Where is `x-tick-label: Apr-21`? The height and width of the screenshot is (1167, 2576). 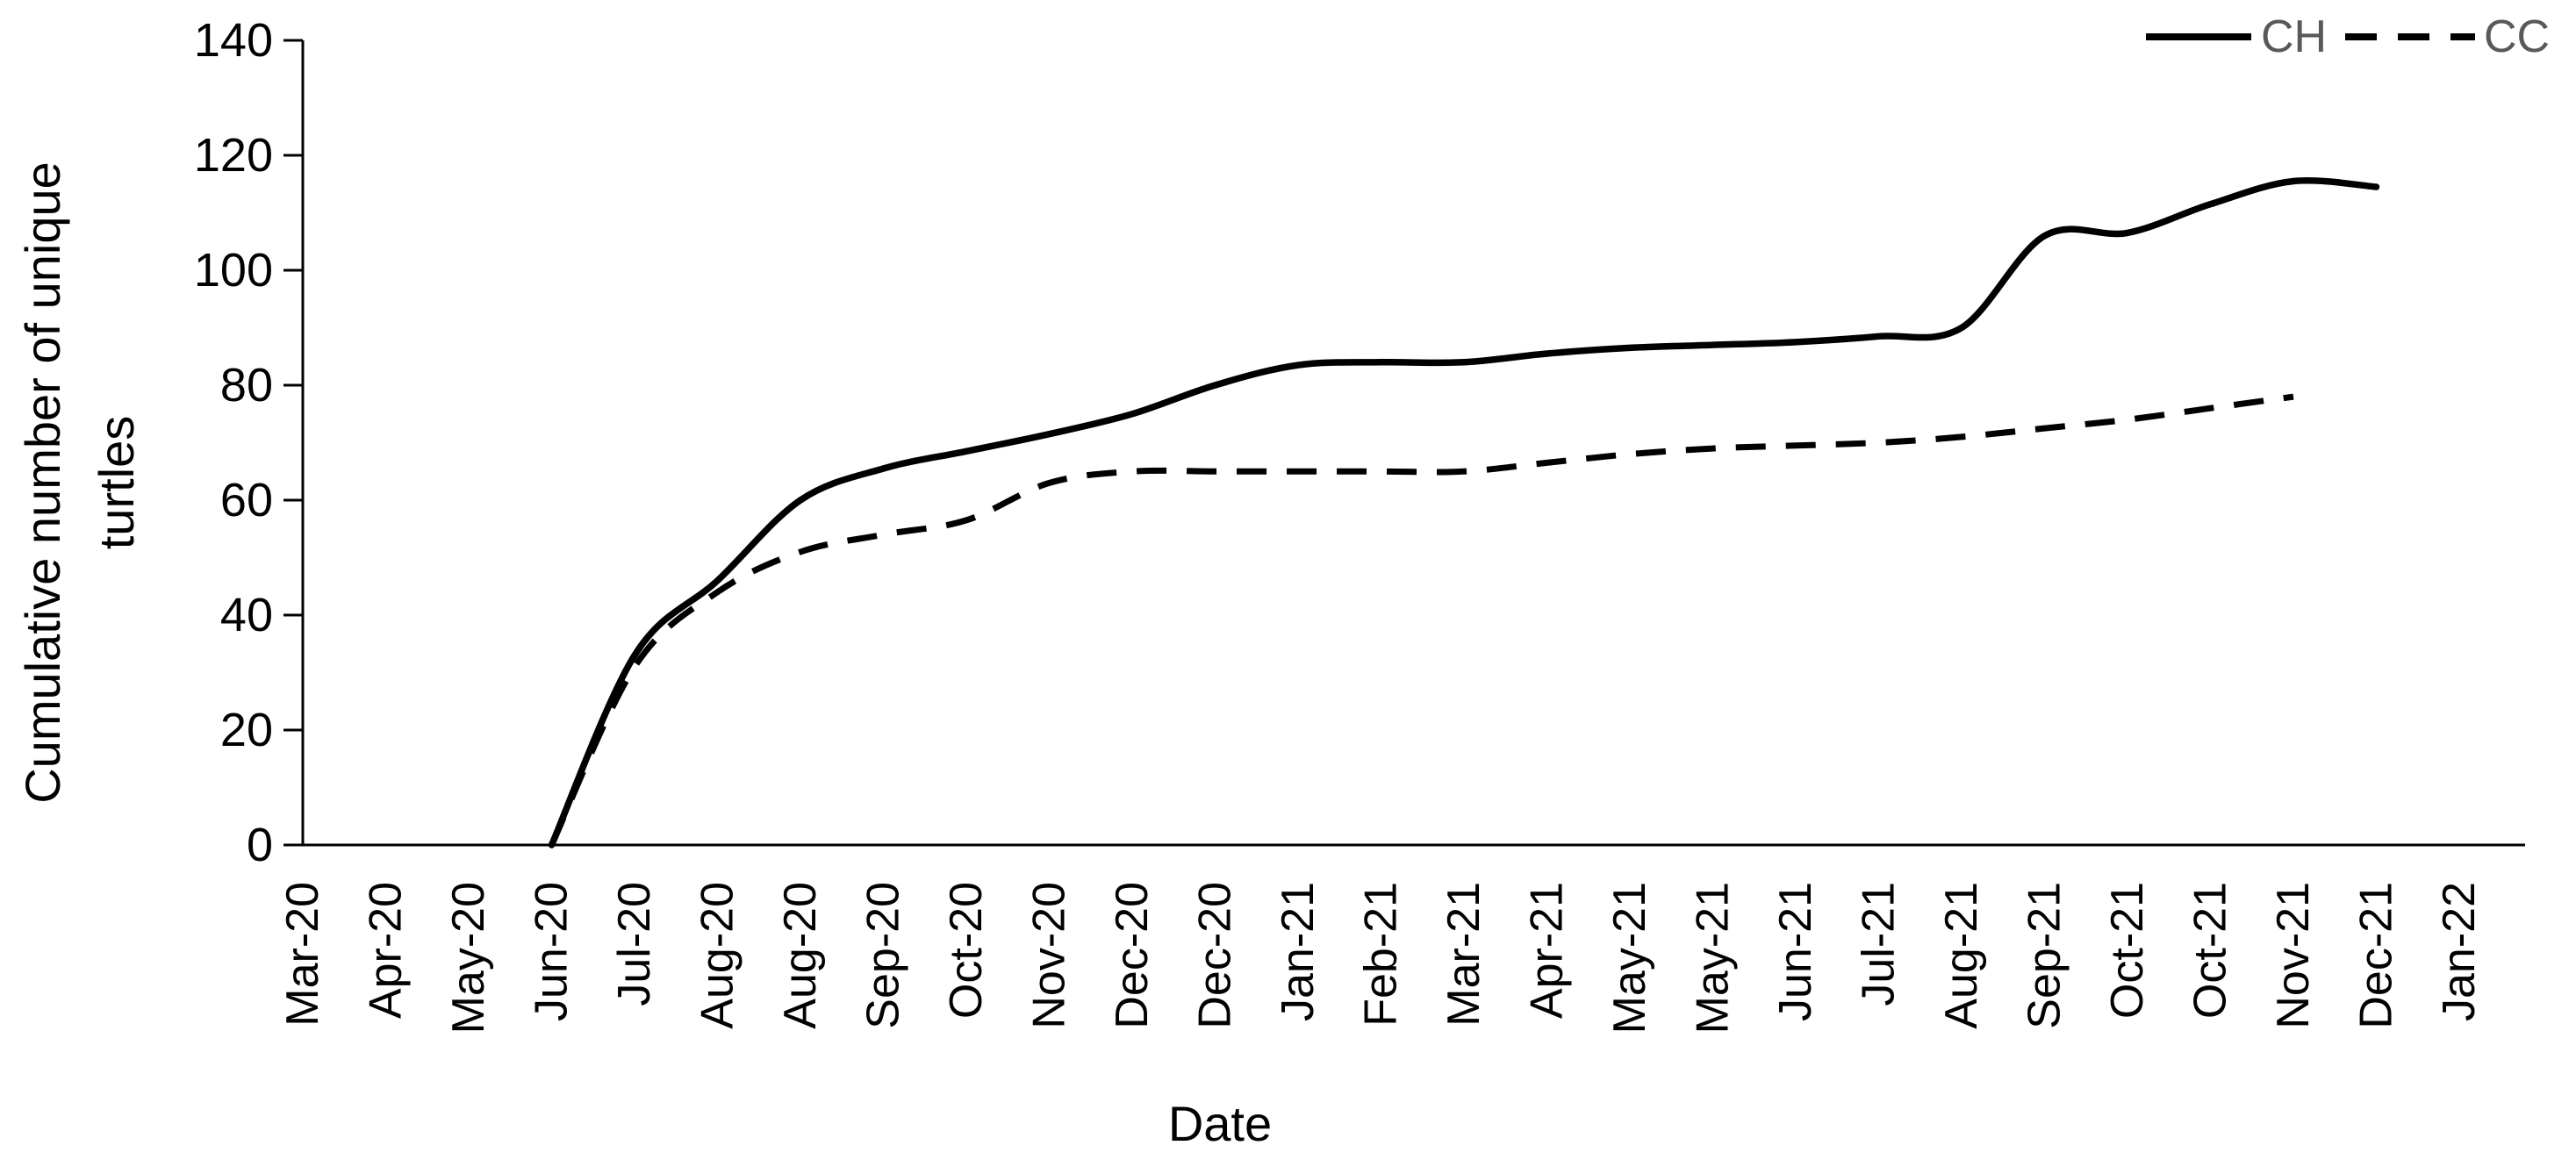 x-tick-label: Apr-21 is located at coordinates (1547, 950).